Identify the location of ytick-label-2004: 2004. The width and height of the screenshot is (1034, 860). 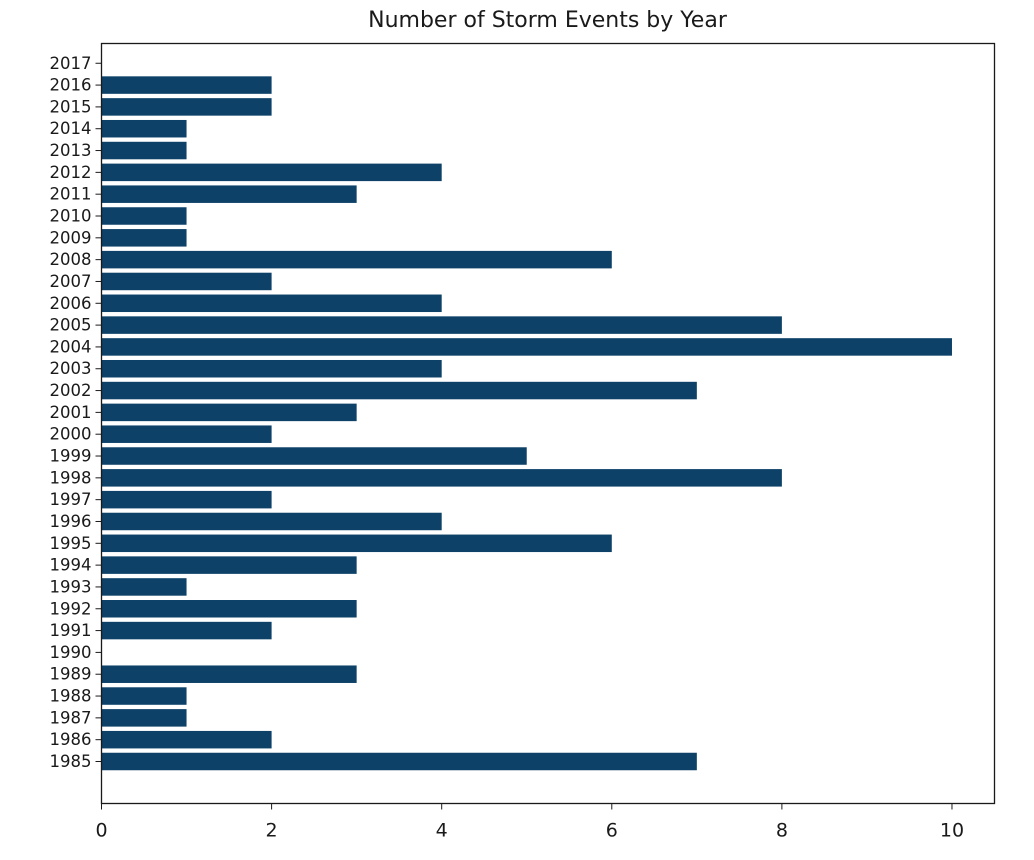
(71, 346).